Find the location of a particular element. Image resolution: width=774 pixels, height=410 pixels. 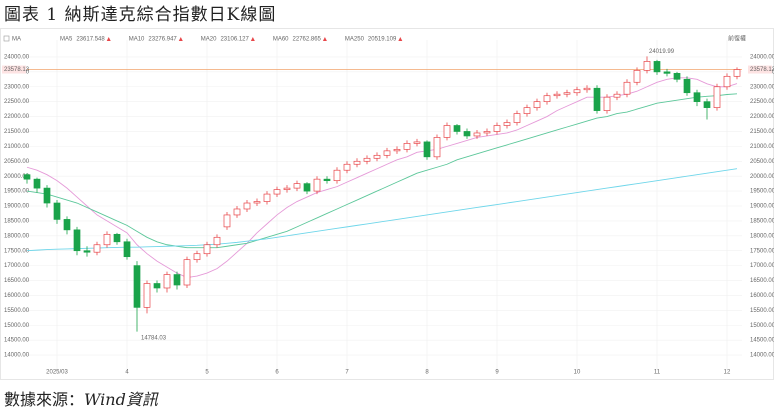

y-tick-label: 21000.00 is located at coordinates (17, 147).